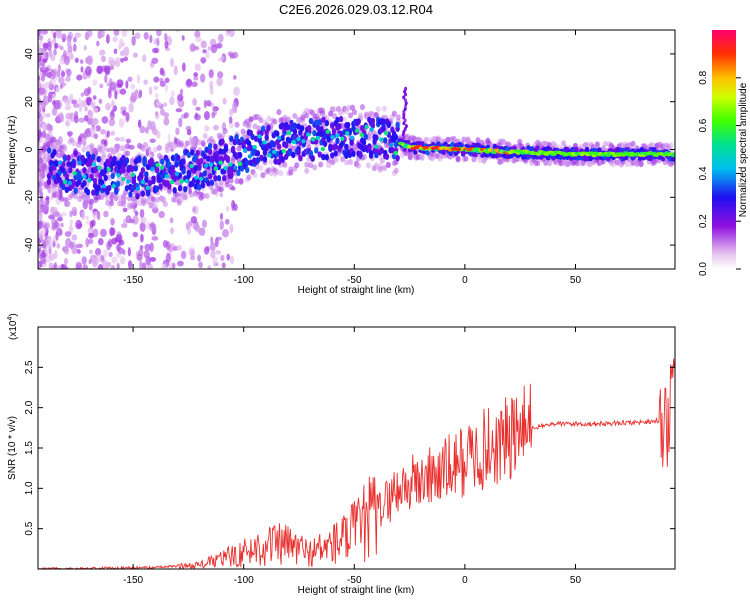  Describe the element at coordinates (244, 580) in the screenshot. I see `snr-x-tick-label: -100` at that location.